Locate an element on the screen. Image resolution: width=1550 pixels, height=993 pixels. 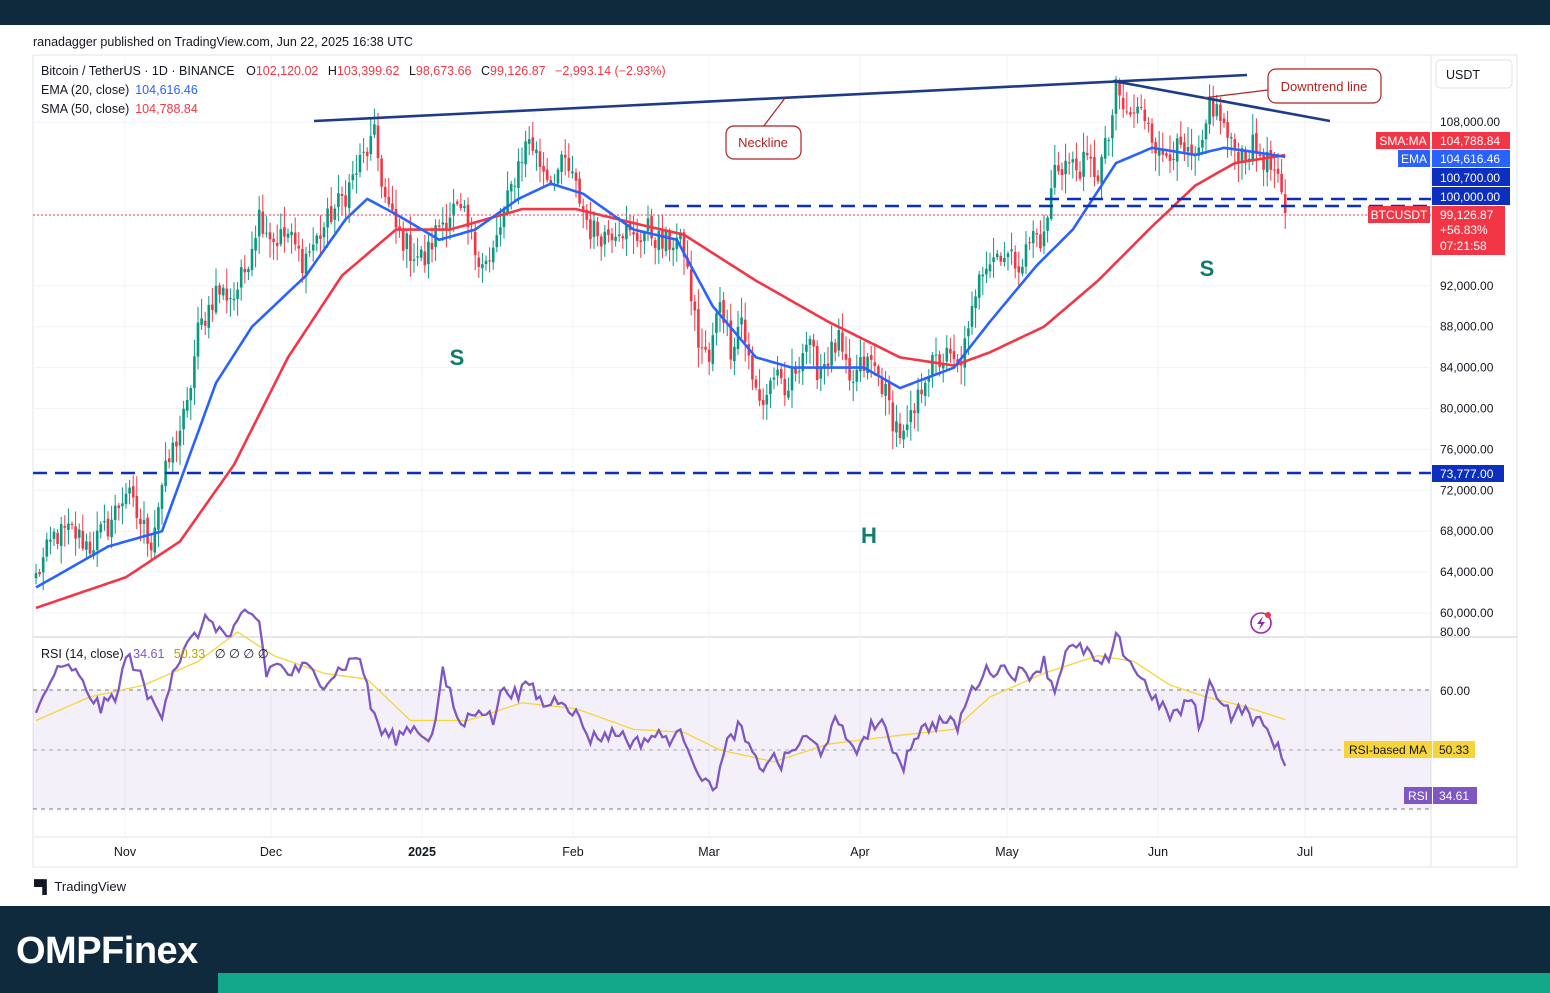
currency-selector is located at coordinates (1474, 74).